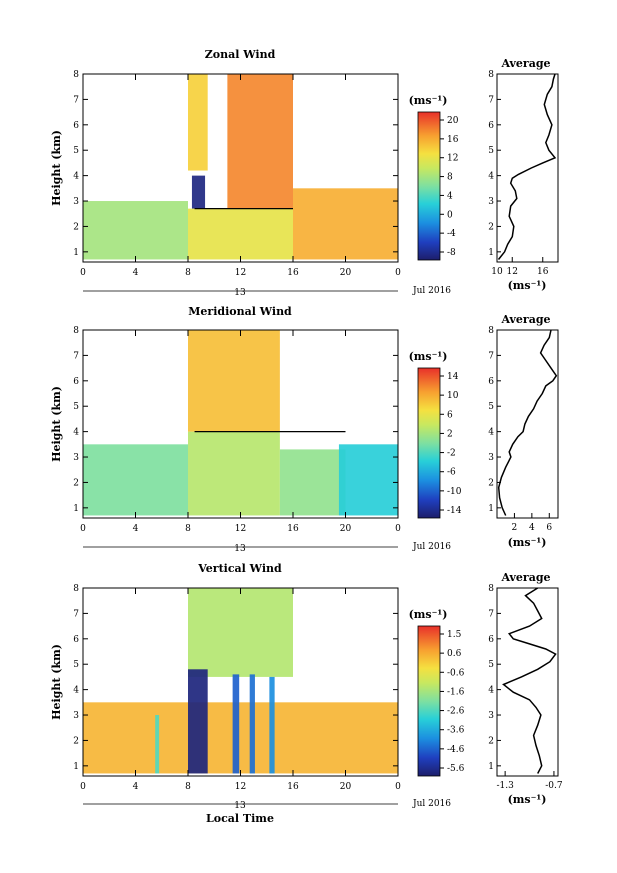 The width and height of the screenshot is (617, 873). Describe the element at coordinates (491, 75) in the screenshot. I see `zonal-avg-ytick-7: 8` at that location.